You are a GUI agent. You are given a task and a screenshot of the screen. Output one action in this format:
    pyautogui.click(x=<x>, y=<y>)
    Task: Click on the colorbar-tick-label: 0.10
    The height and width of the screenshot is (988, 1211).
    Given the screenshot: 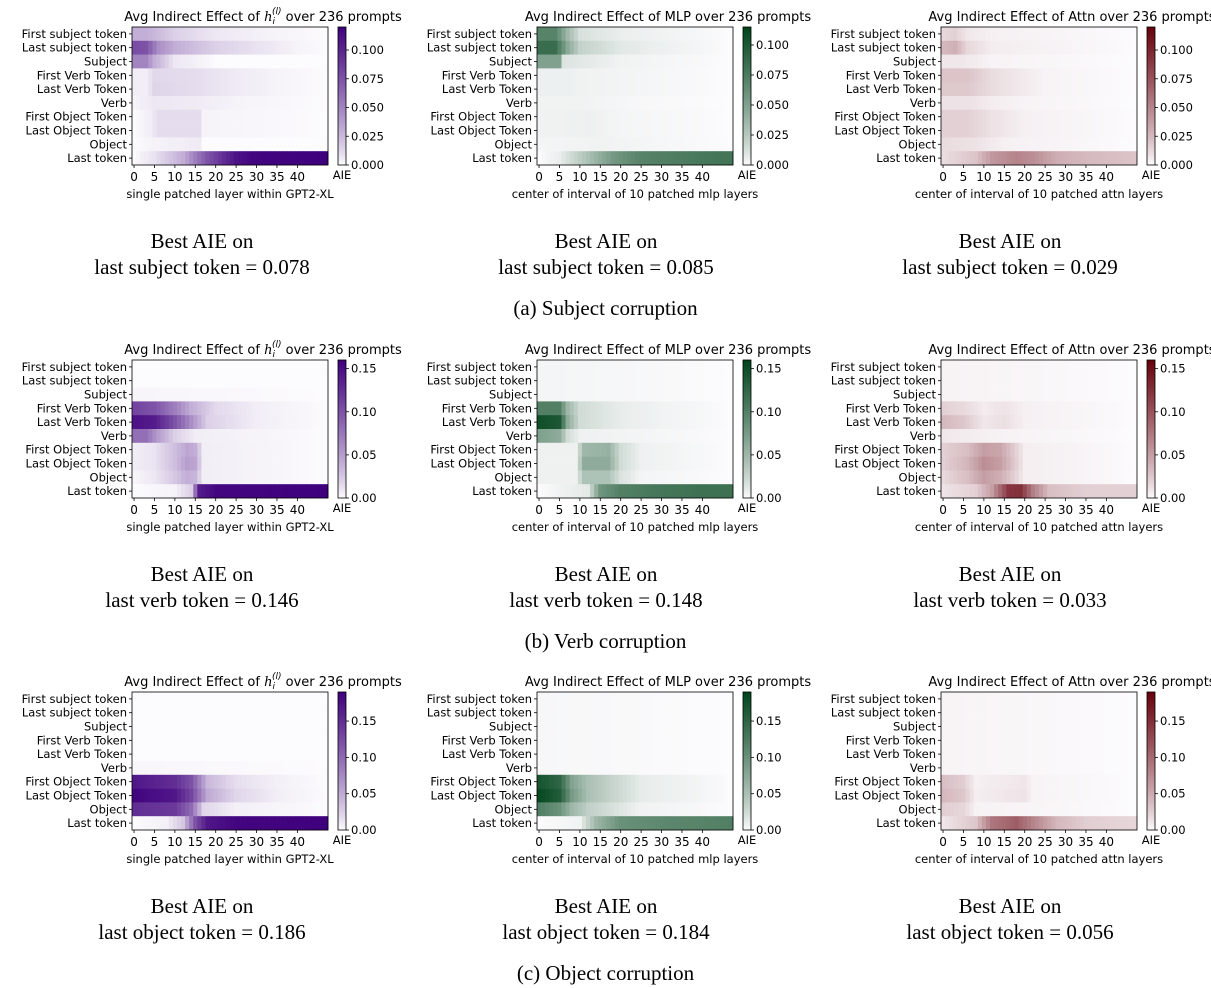 What is the action you would take?
    pyautogui.click(x=769, y=757)
    